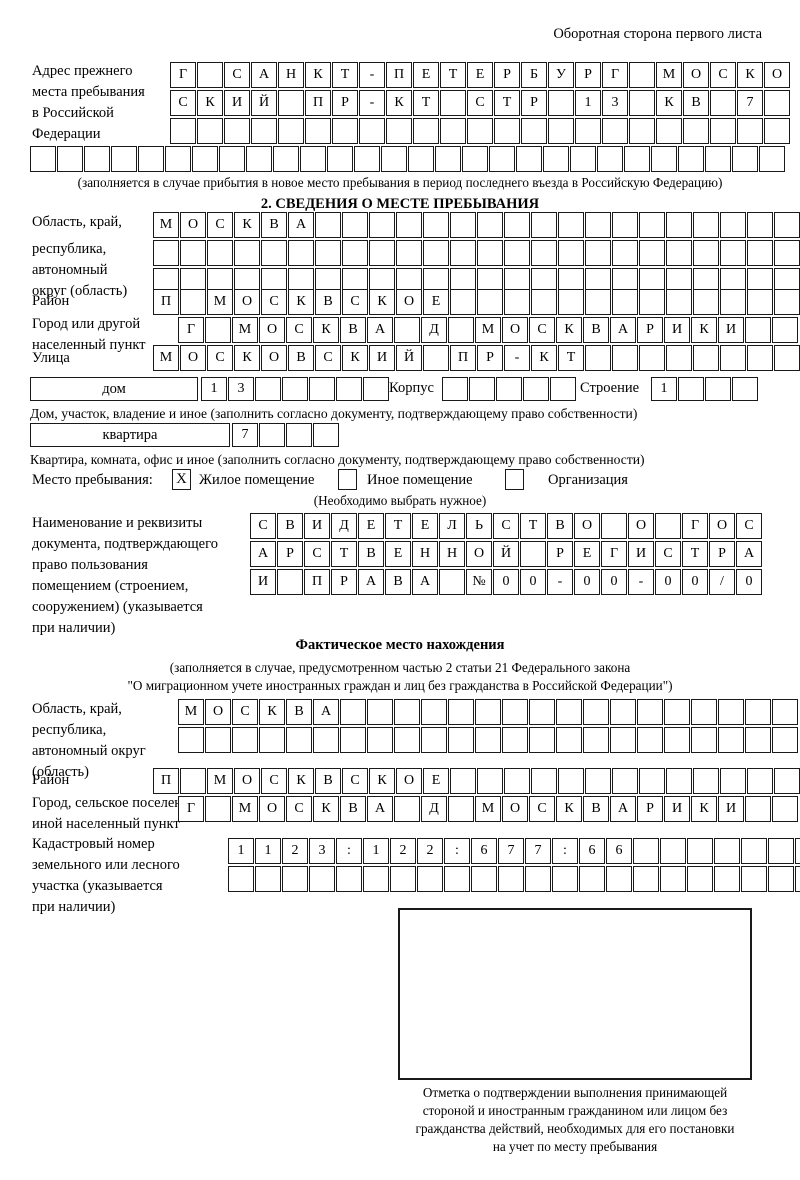  Describe the element at coordinates (534, 75) in the screenshot. I see `prev-address-comb-rows-cell: Б` at that location.